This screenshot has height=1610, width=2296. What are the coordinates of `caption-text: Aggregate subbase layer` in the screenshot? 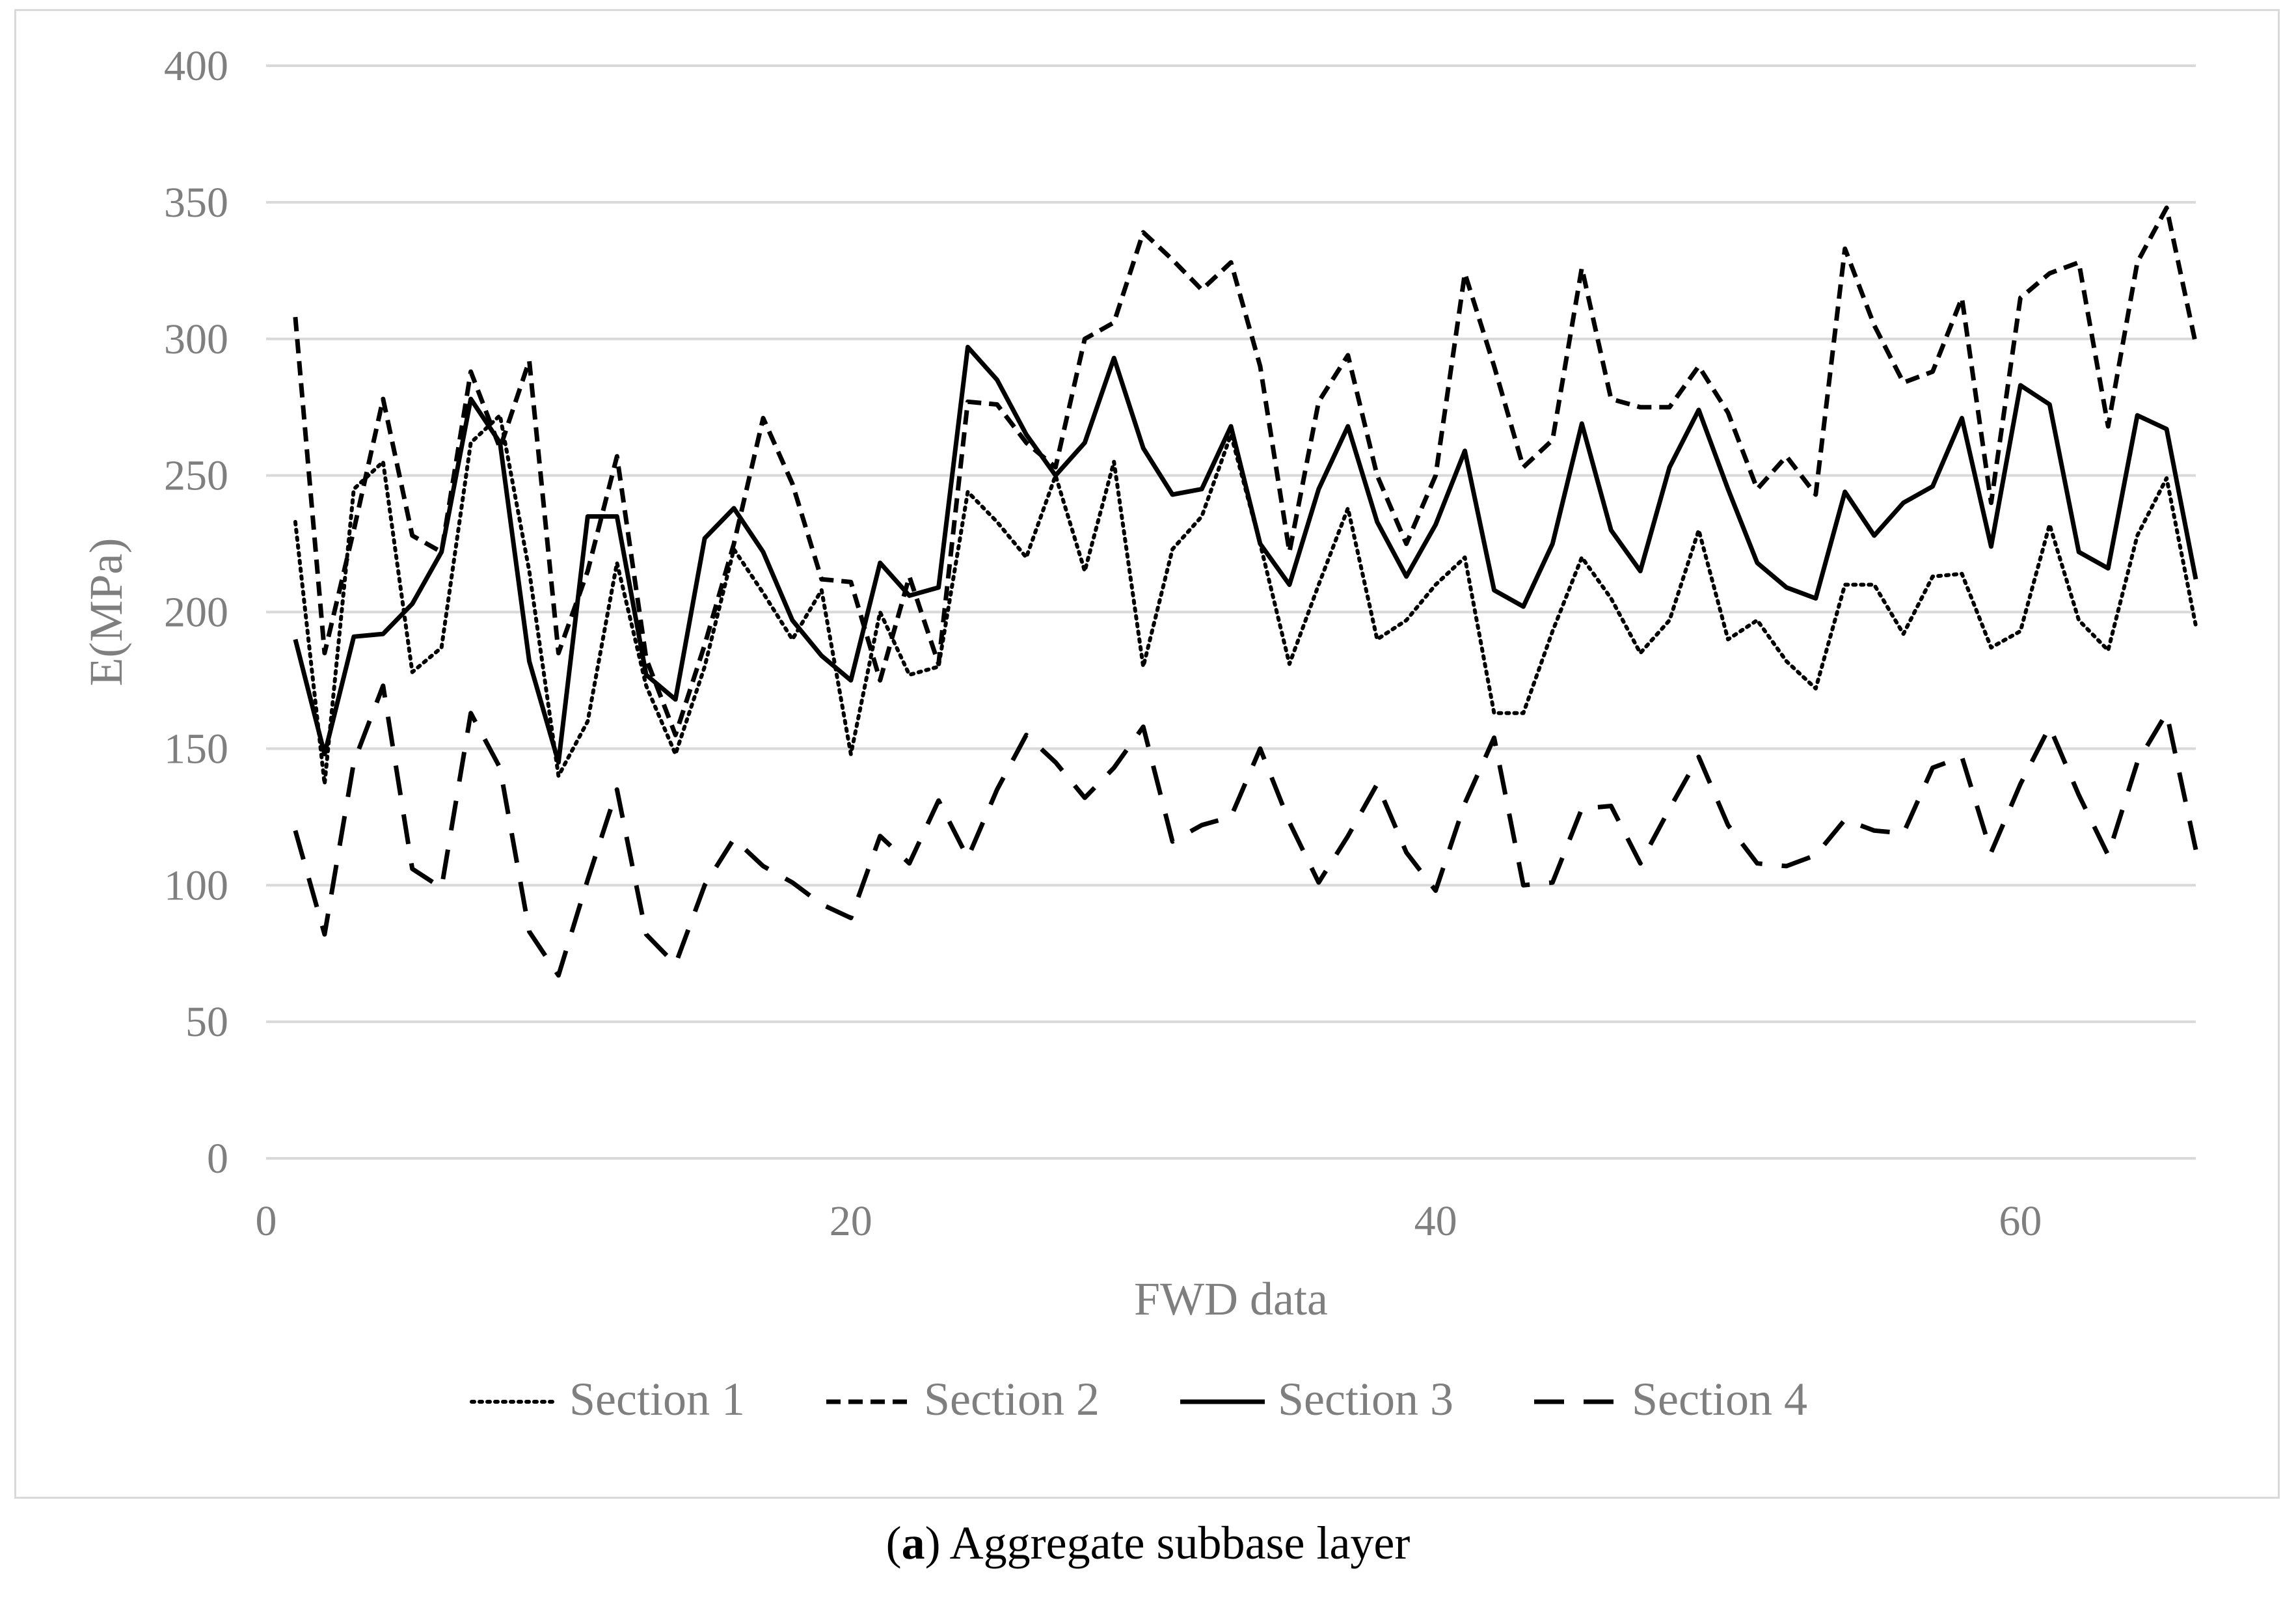 It's located at (1180, 1543).